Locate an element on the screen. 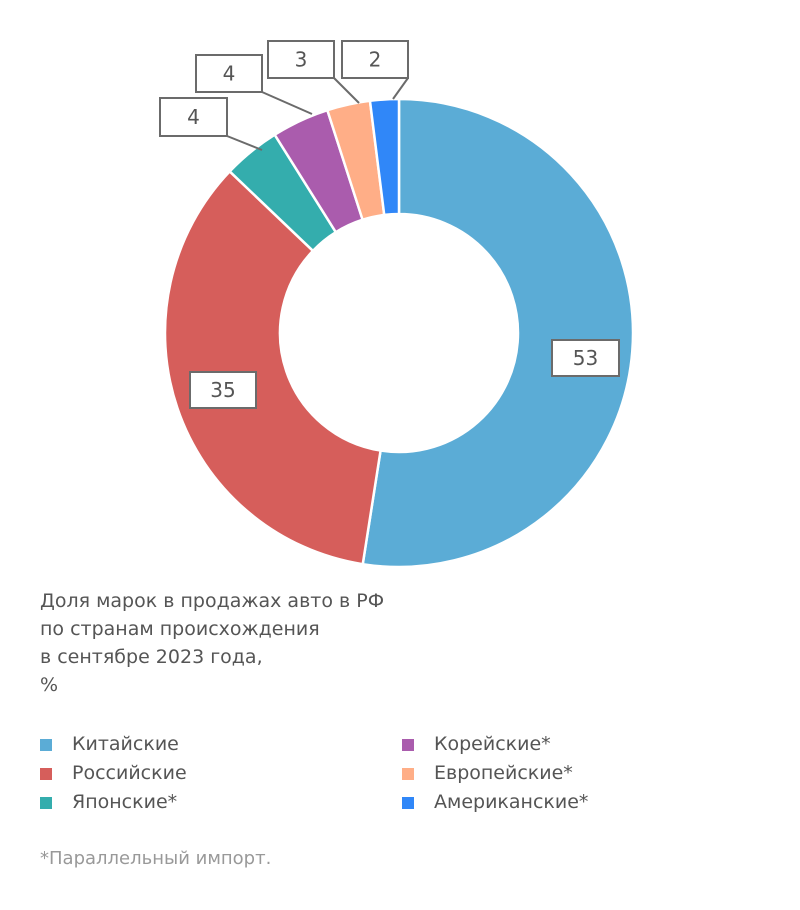  footnote: *Параллельный импорт. is located at coordinates (156, 858).